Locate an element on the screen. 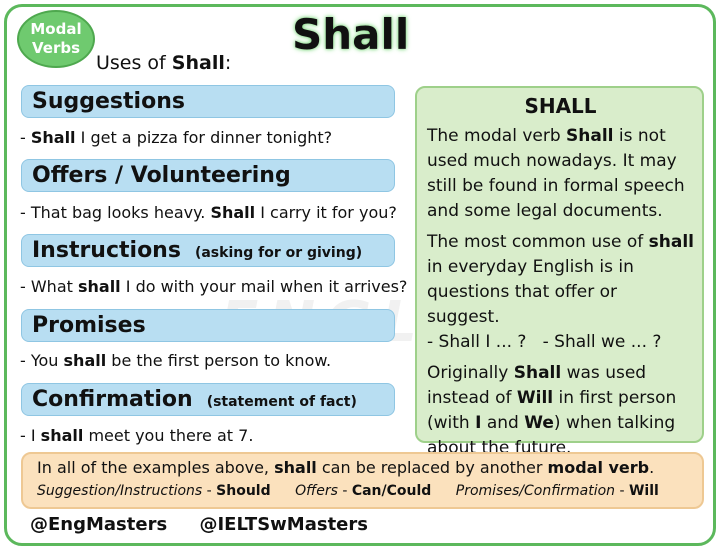 This screenshot has width=720, height=550. use-example-confirmation: - I shall meet you there at 7. is located at coordinates (137, 435).